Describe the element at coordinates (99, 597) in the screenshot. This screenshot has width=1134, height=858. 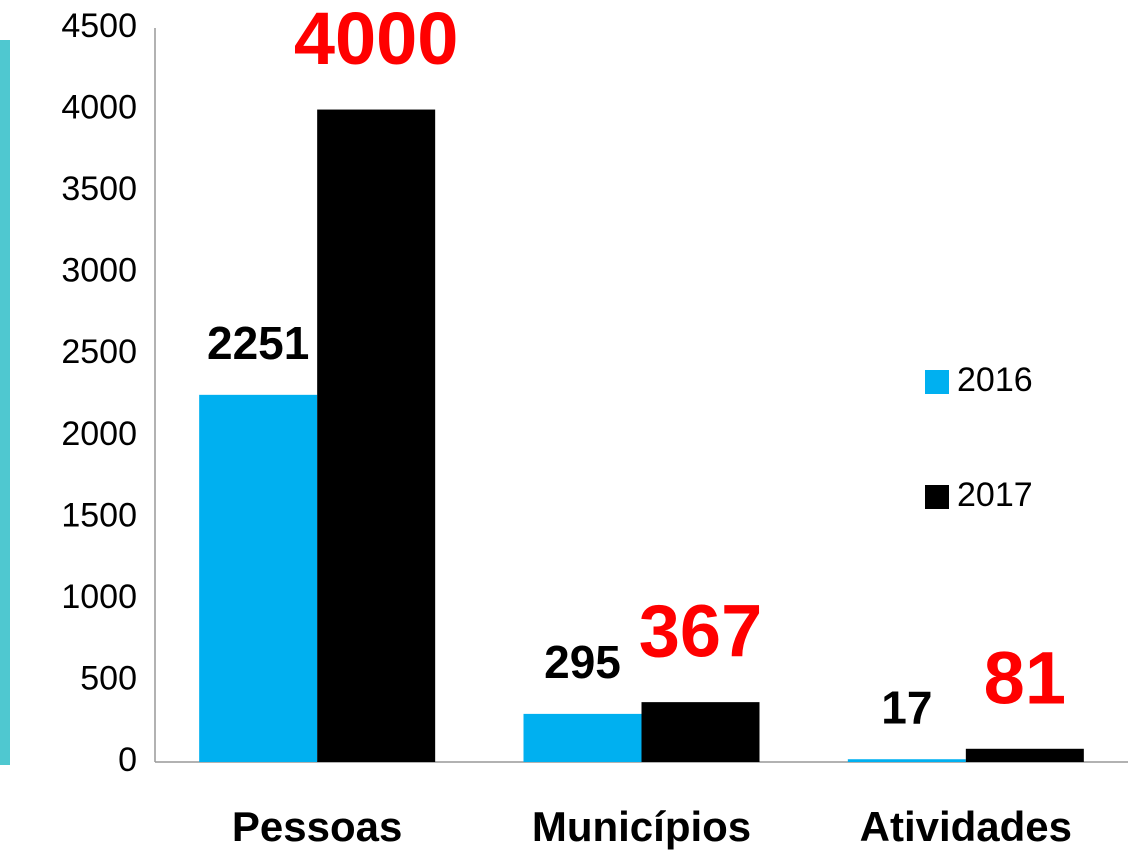
I see `y-tick-label: 1000` at that location.